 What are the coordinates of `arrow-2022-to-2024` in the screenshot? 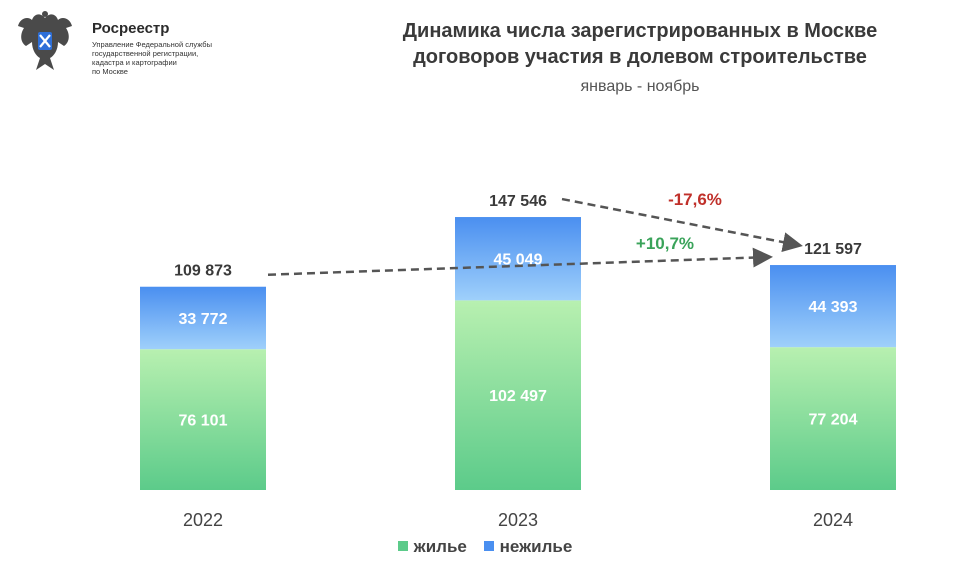 It's located at (520, 261).